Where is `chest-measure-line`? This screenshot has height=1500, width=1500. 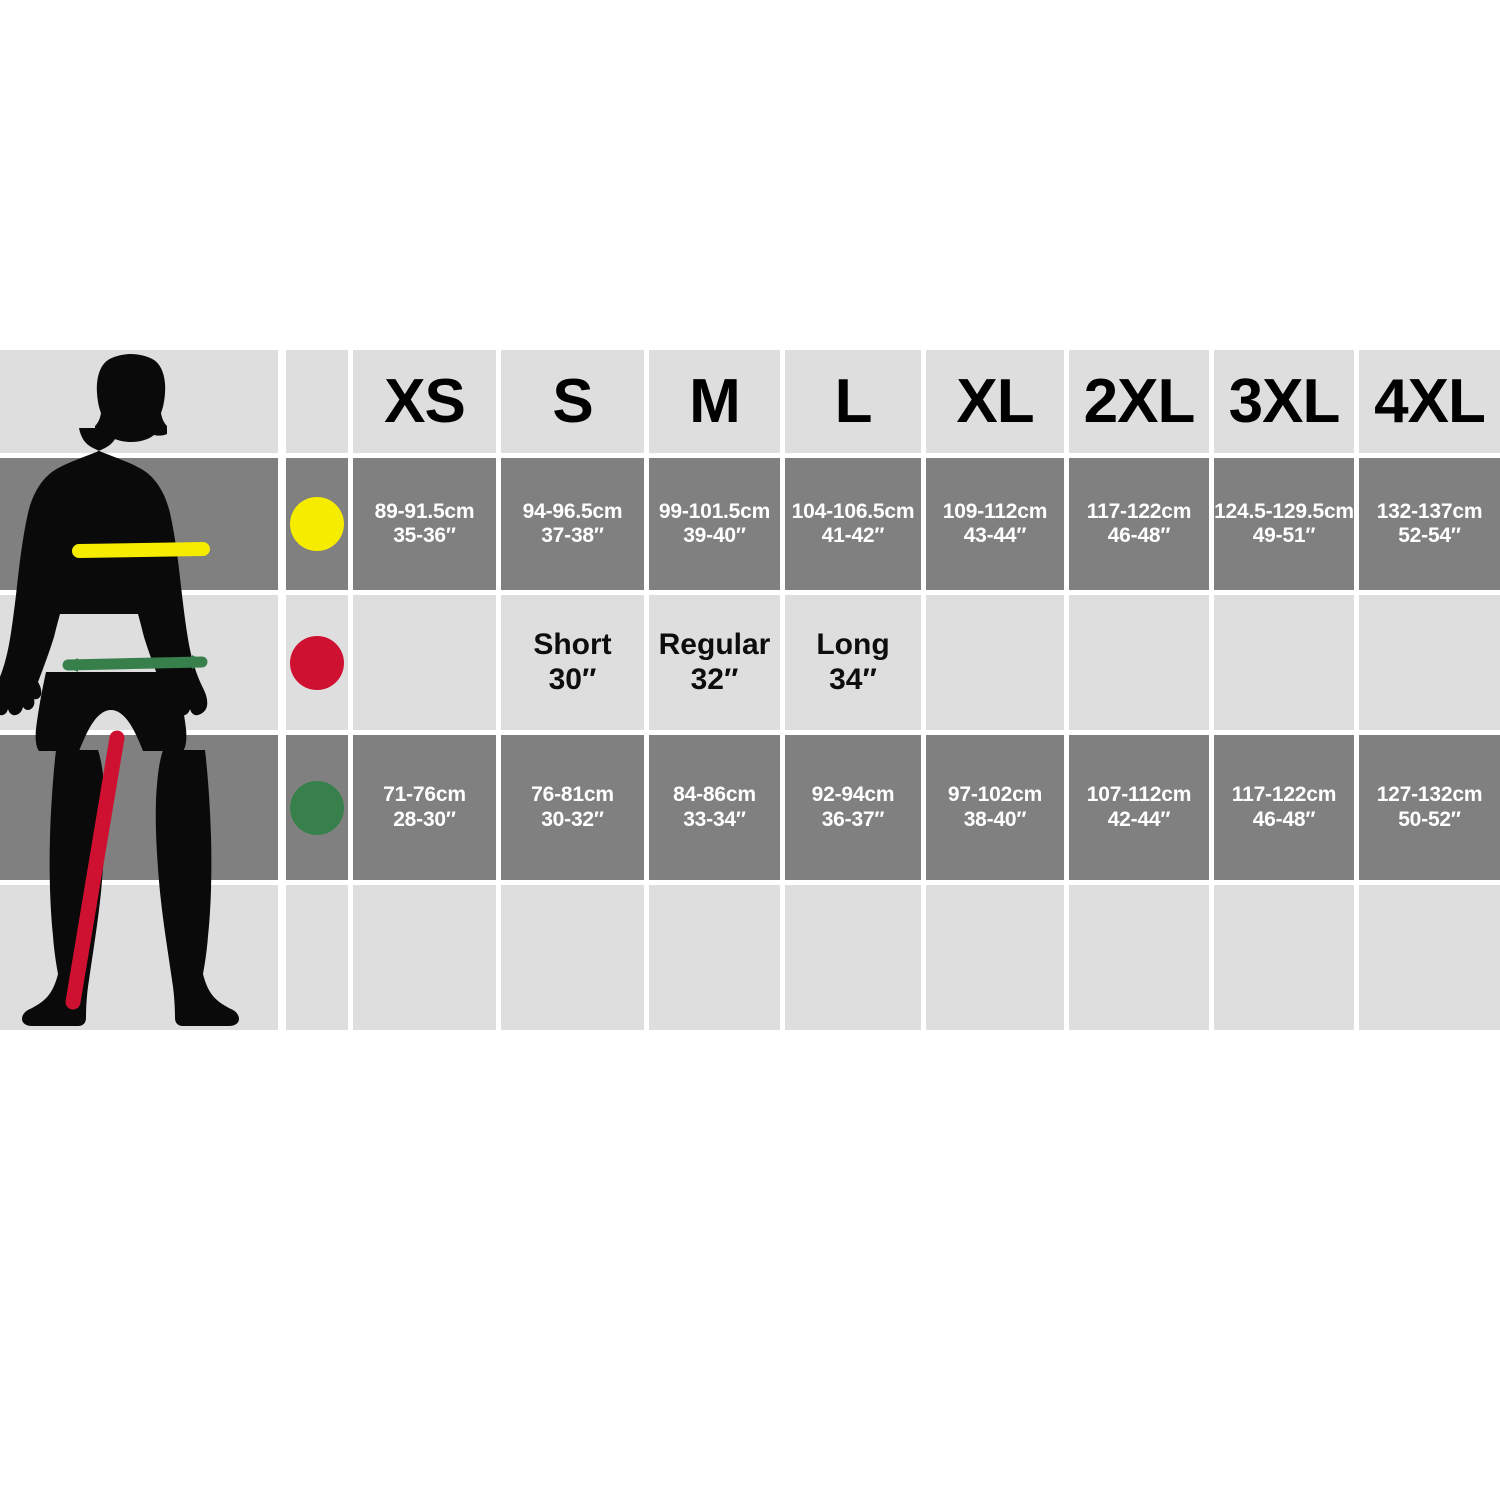
chest-measure-line is located at coordinates (141, 550).